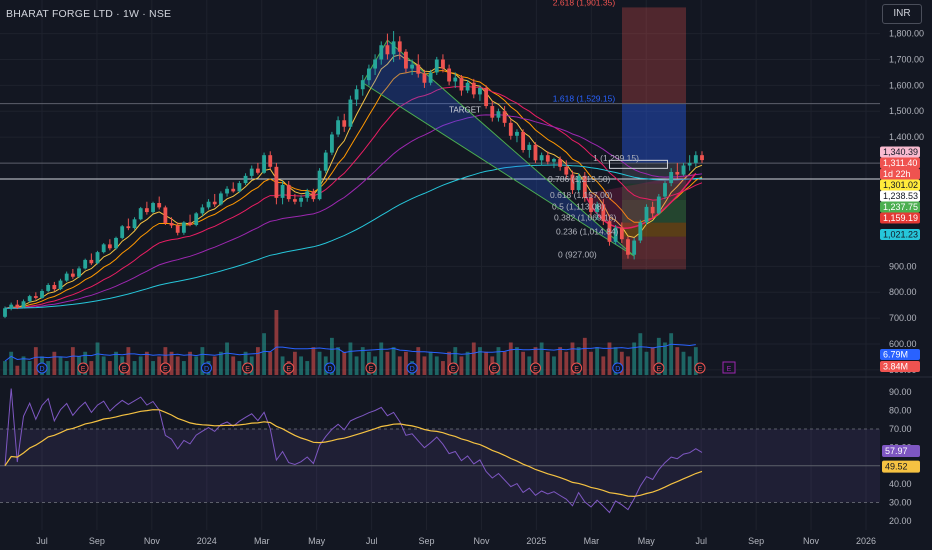 The height and width of the screenshot is (550, 932). What do you see at coordinates (906, 59) in the screenshot?
I see `price-tick-label: 1,700.00` at bounding box center [906, 59].